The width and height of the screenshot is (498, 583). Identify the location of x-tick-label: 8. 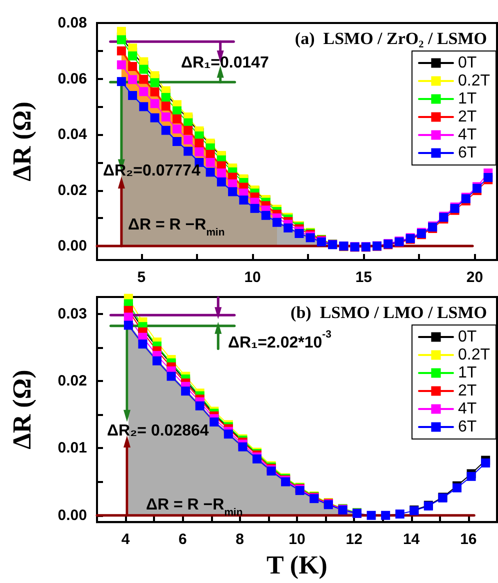
(240, 539).